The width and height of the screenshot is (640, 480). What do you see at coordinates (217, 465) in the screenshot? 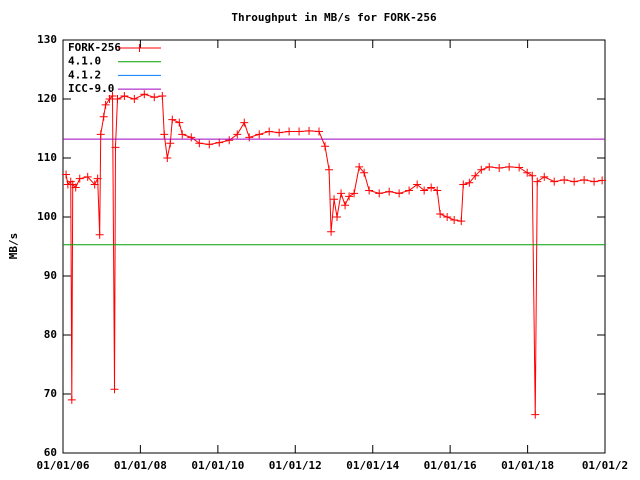
I see `x-tick-label: 01/01/10` at bounding box center [217, 465].